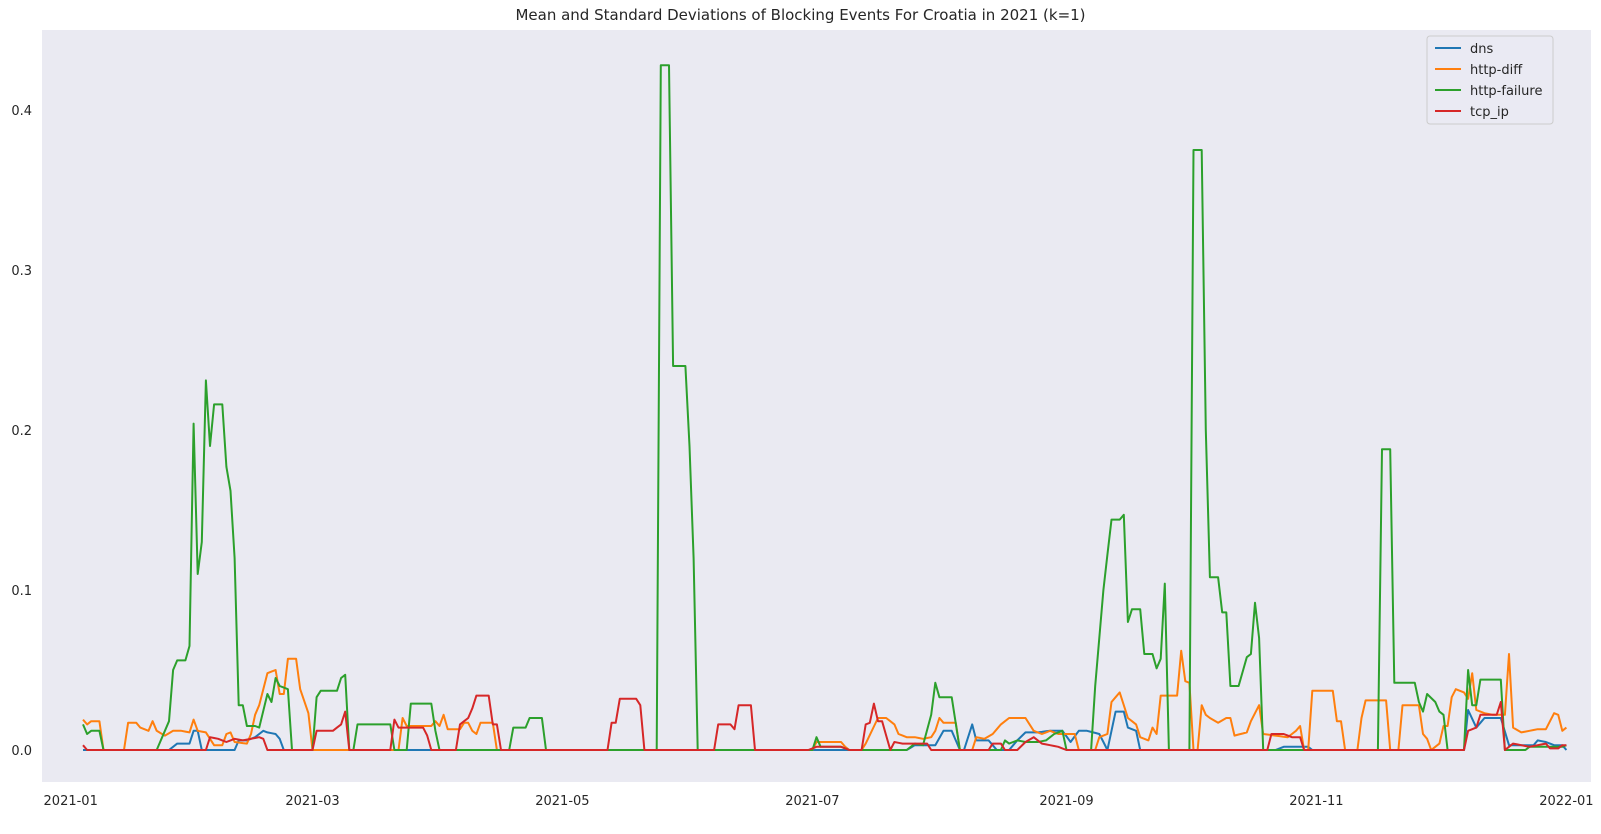 The image size is (1601, 834). I want to click on x-tick-label: 2022-01, so click(1566, 801).